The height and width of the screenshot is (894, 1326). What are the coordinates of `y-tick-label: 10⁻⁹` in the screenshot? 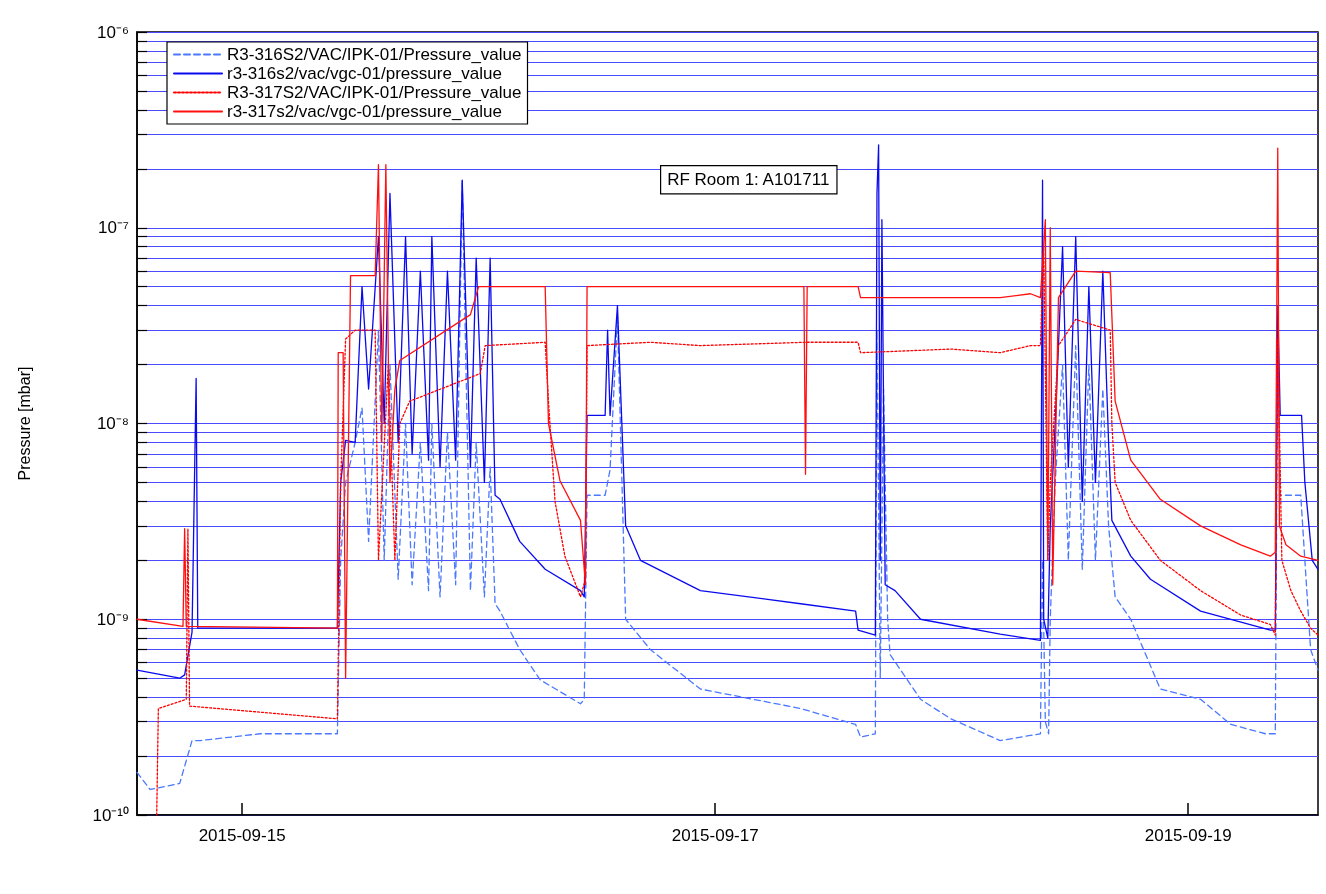 It's located at (112, 619).